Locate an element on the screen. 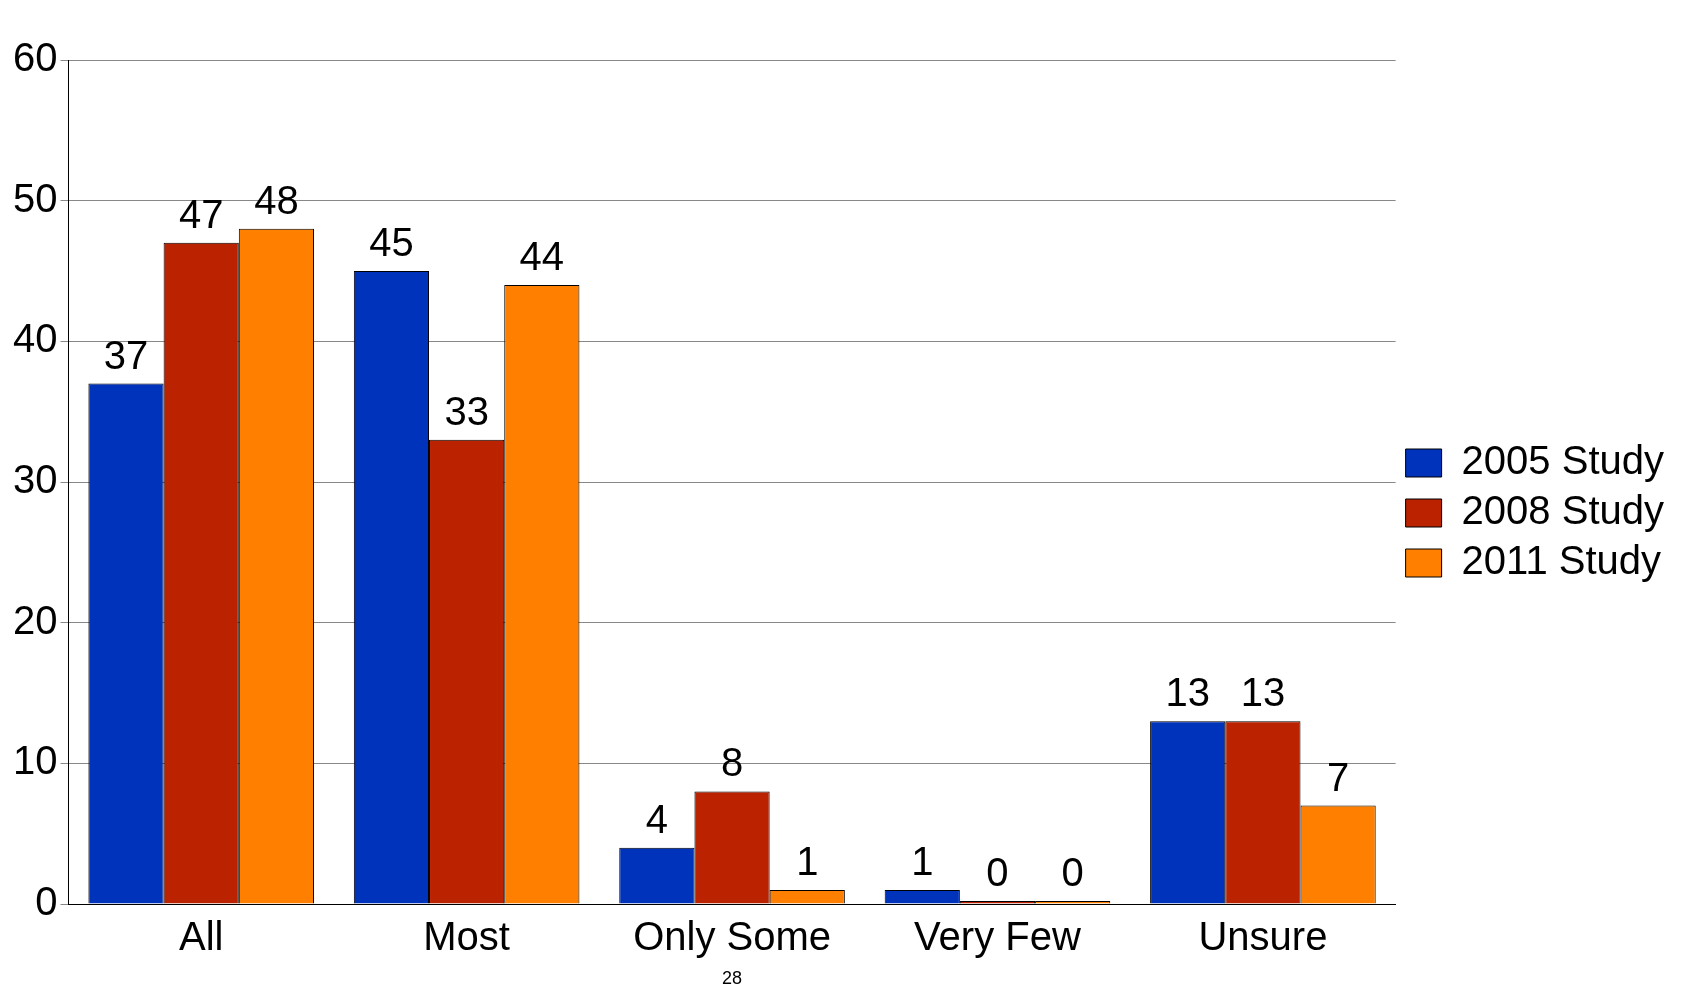 The height and width of the screenshot is (996, 1684). data-label: 45 is located at coordinates (391, 242).